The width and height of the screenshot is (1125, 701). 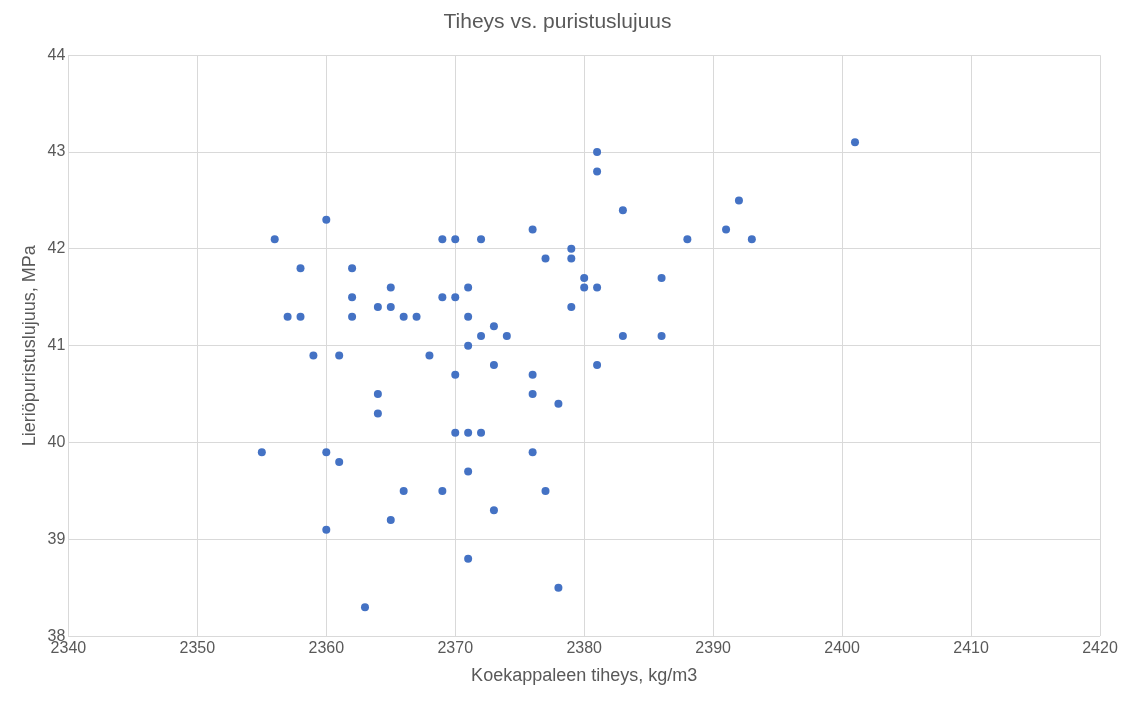 I want to click on x-tick-label: 2410, so click(x=971, y=648).